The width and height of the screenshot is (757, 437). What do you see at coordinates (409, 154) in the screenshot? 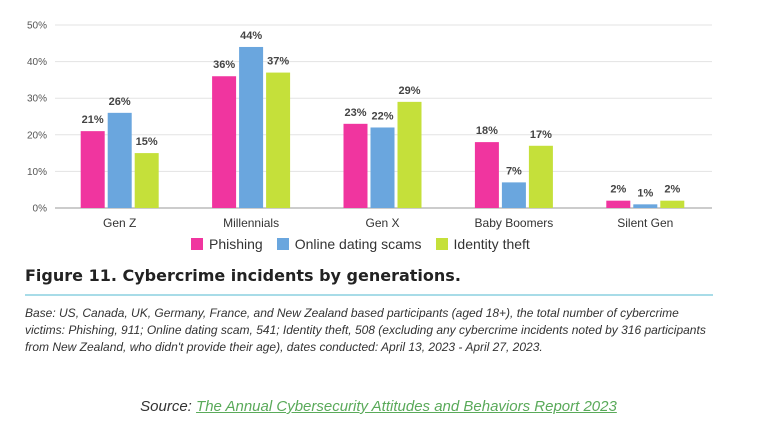
I see `bar-identity-theft-gen-x` at bounding box center [409, 154].